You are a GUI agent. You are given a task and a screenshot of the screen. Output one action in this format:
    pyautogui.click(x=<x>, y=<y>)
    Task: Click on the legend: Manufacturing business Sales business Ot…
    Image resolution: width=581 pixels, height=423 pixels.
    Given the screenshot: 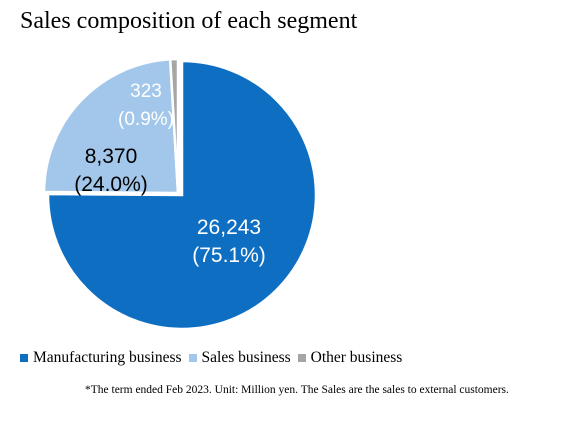 What is the action you would take?
    pyautogui.click(x=214, y=358)
    